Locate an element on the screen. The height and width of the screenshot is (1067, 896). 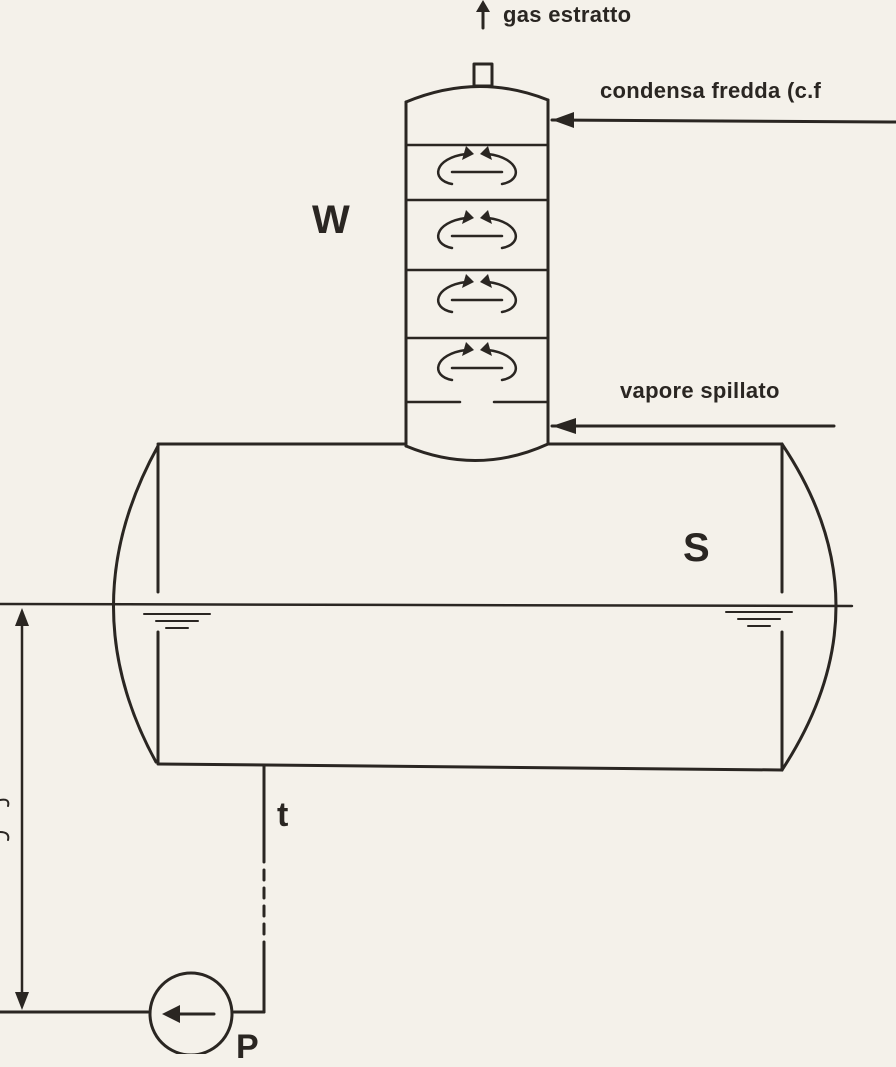
gas-outlet-label: gas estratto is located at coordinates (567, 14).